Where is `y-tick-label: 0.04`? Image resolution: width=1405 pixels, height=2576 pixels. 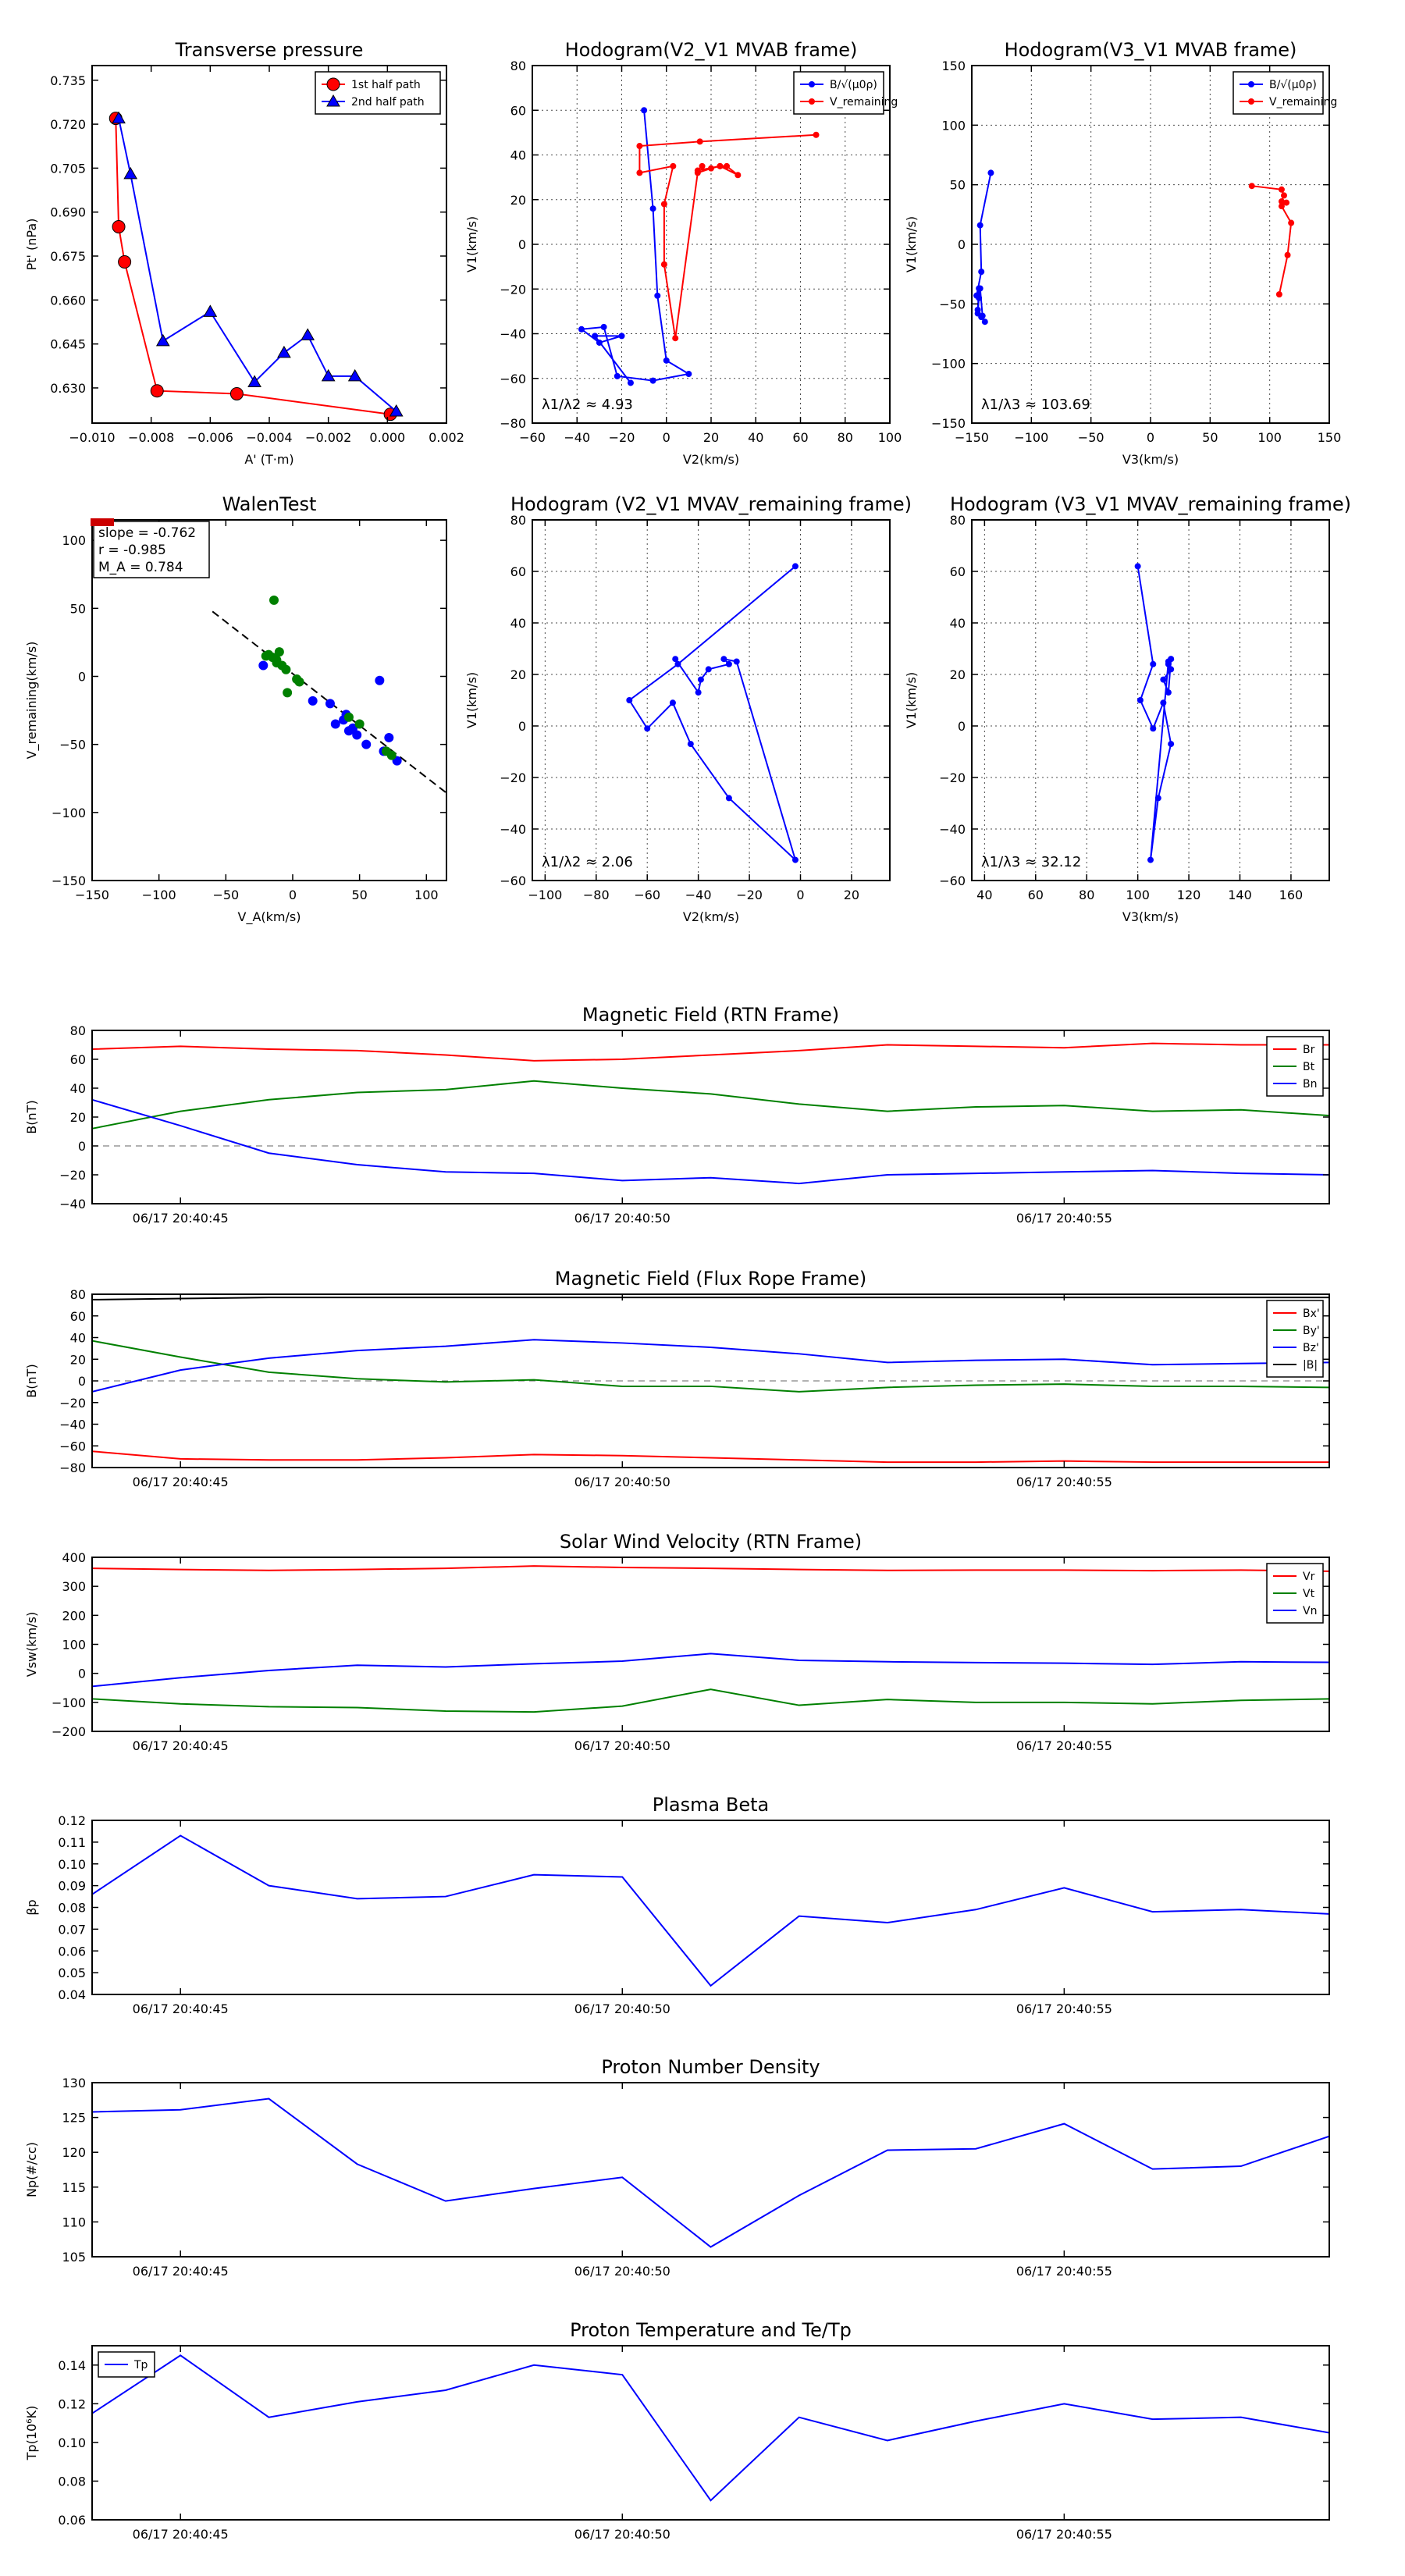
y-tick-label: 0.04 is located at coordinates (72, 1995).